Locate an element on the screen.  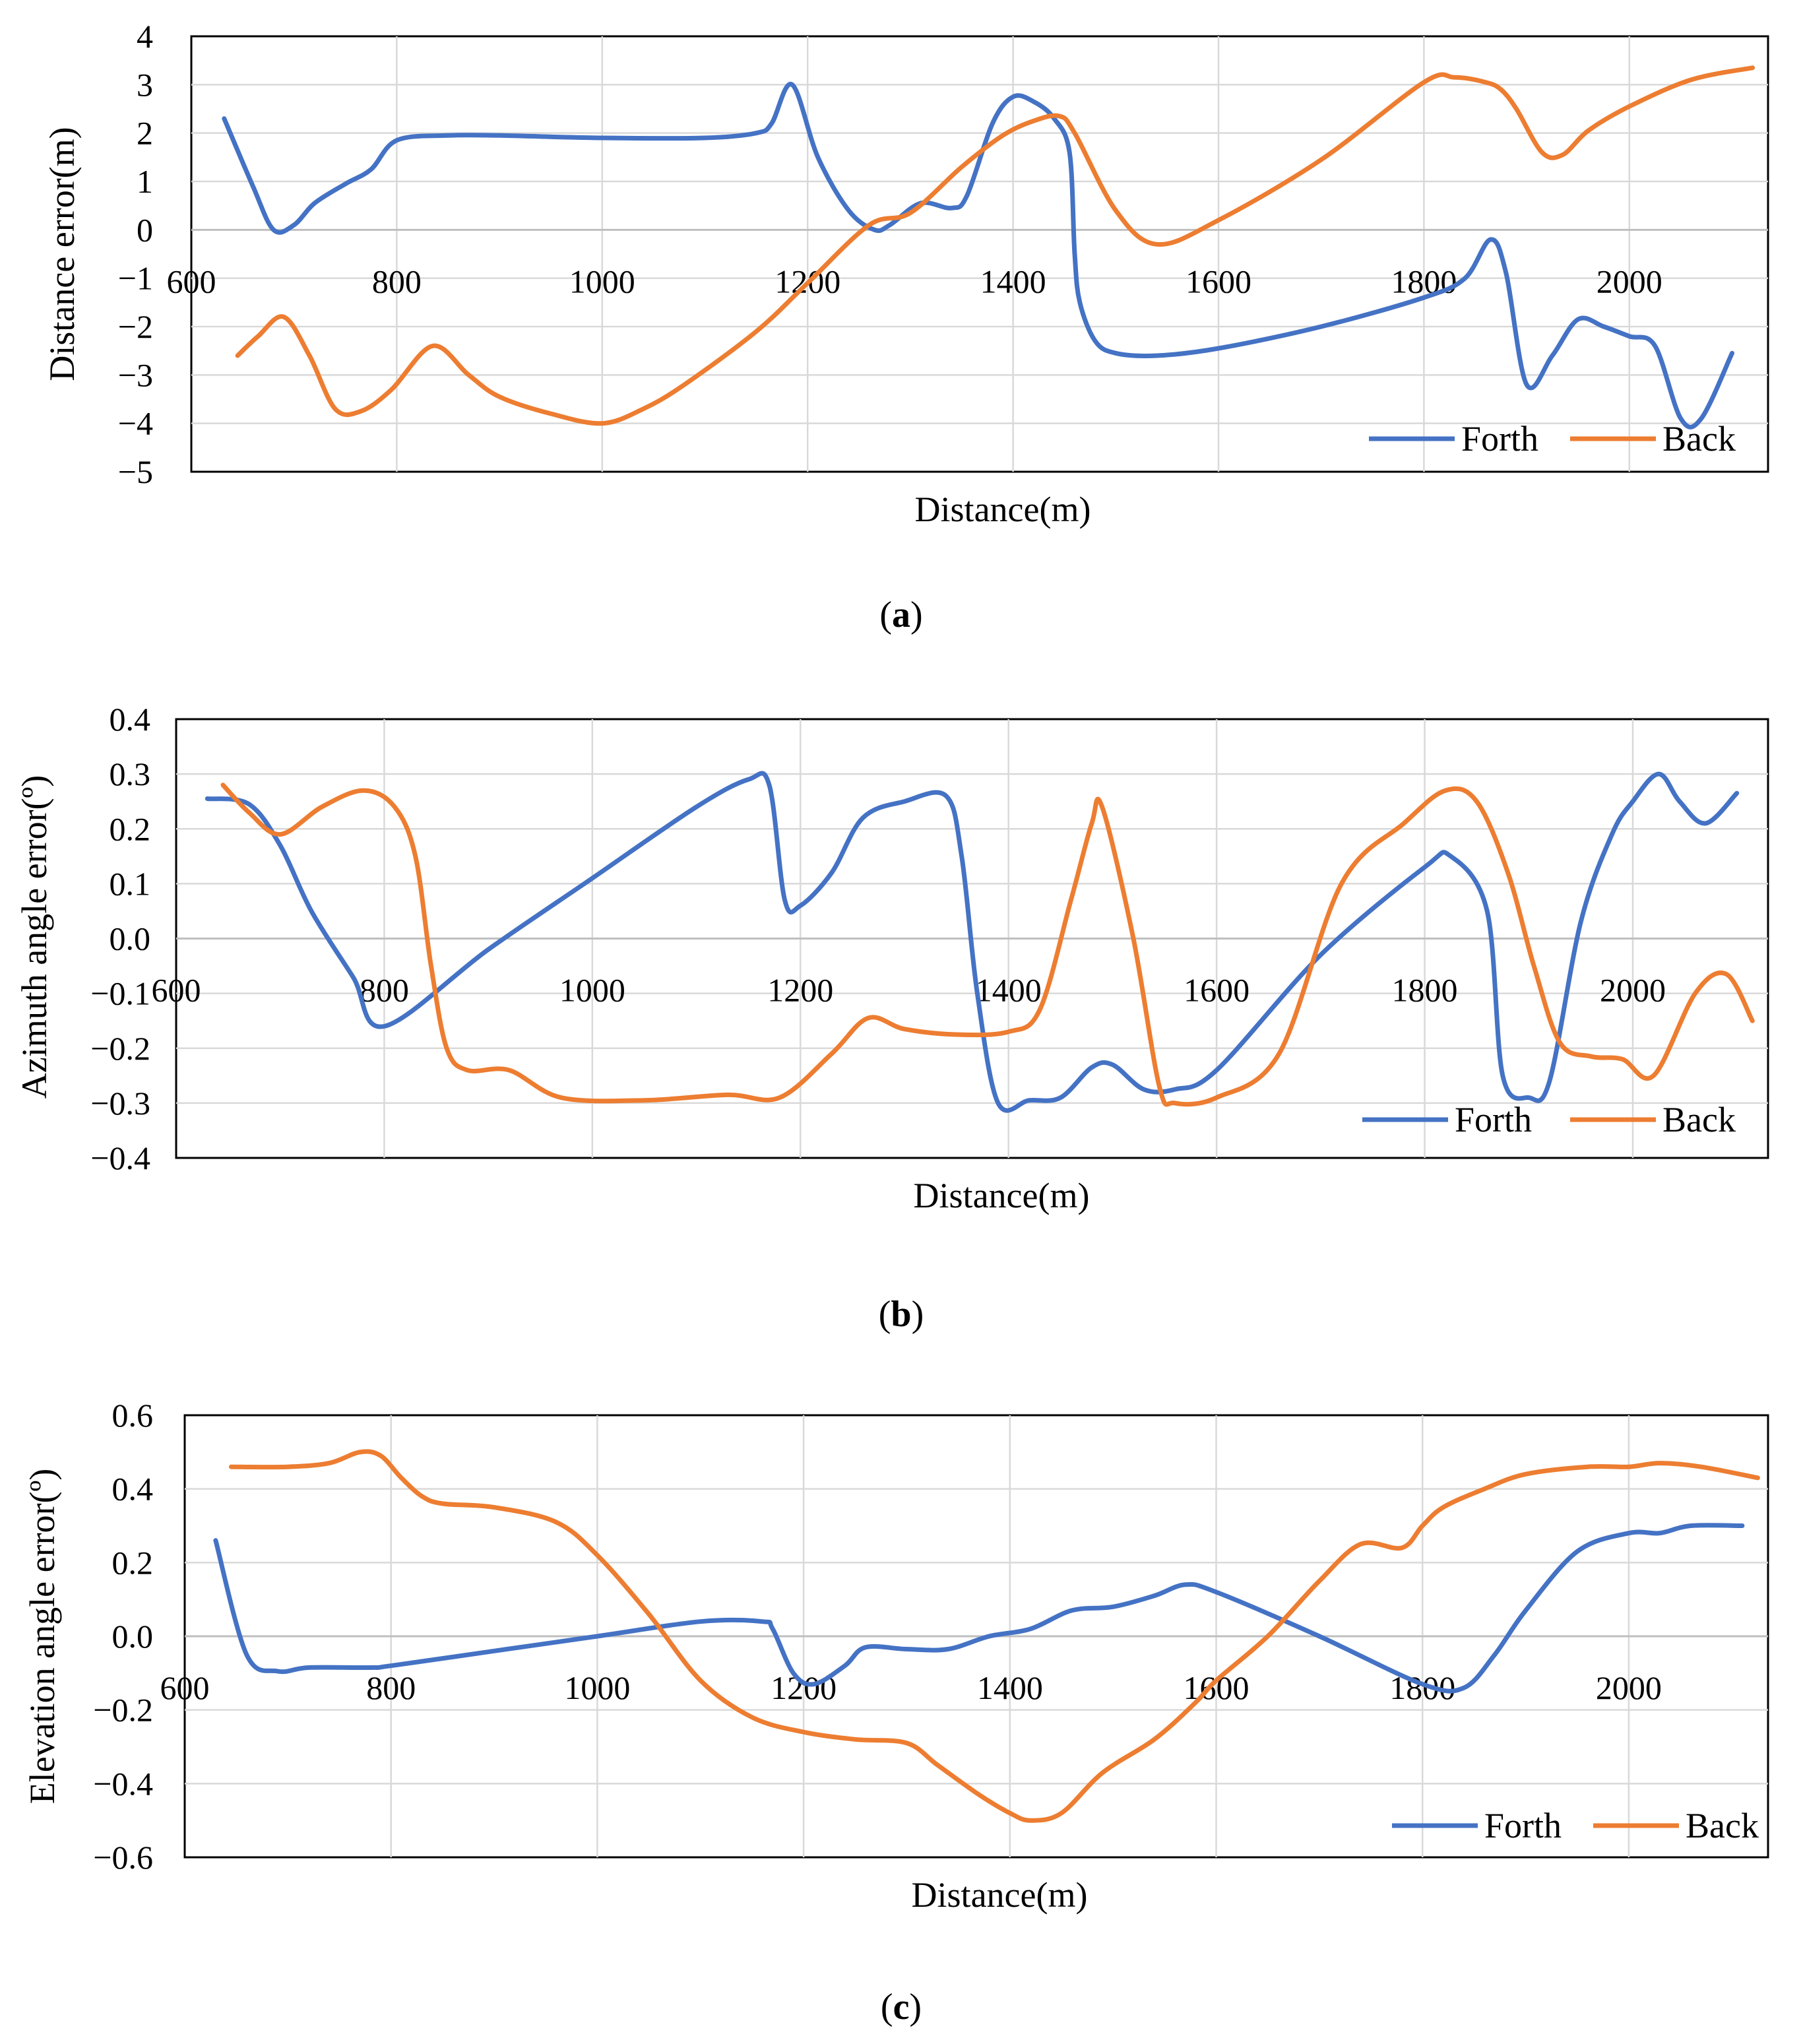
y-tick-label: −1 is located at coordinates (135, 278).